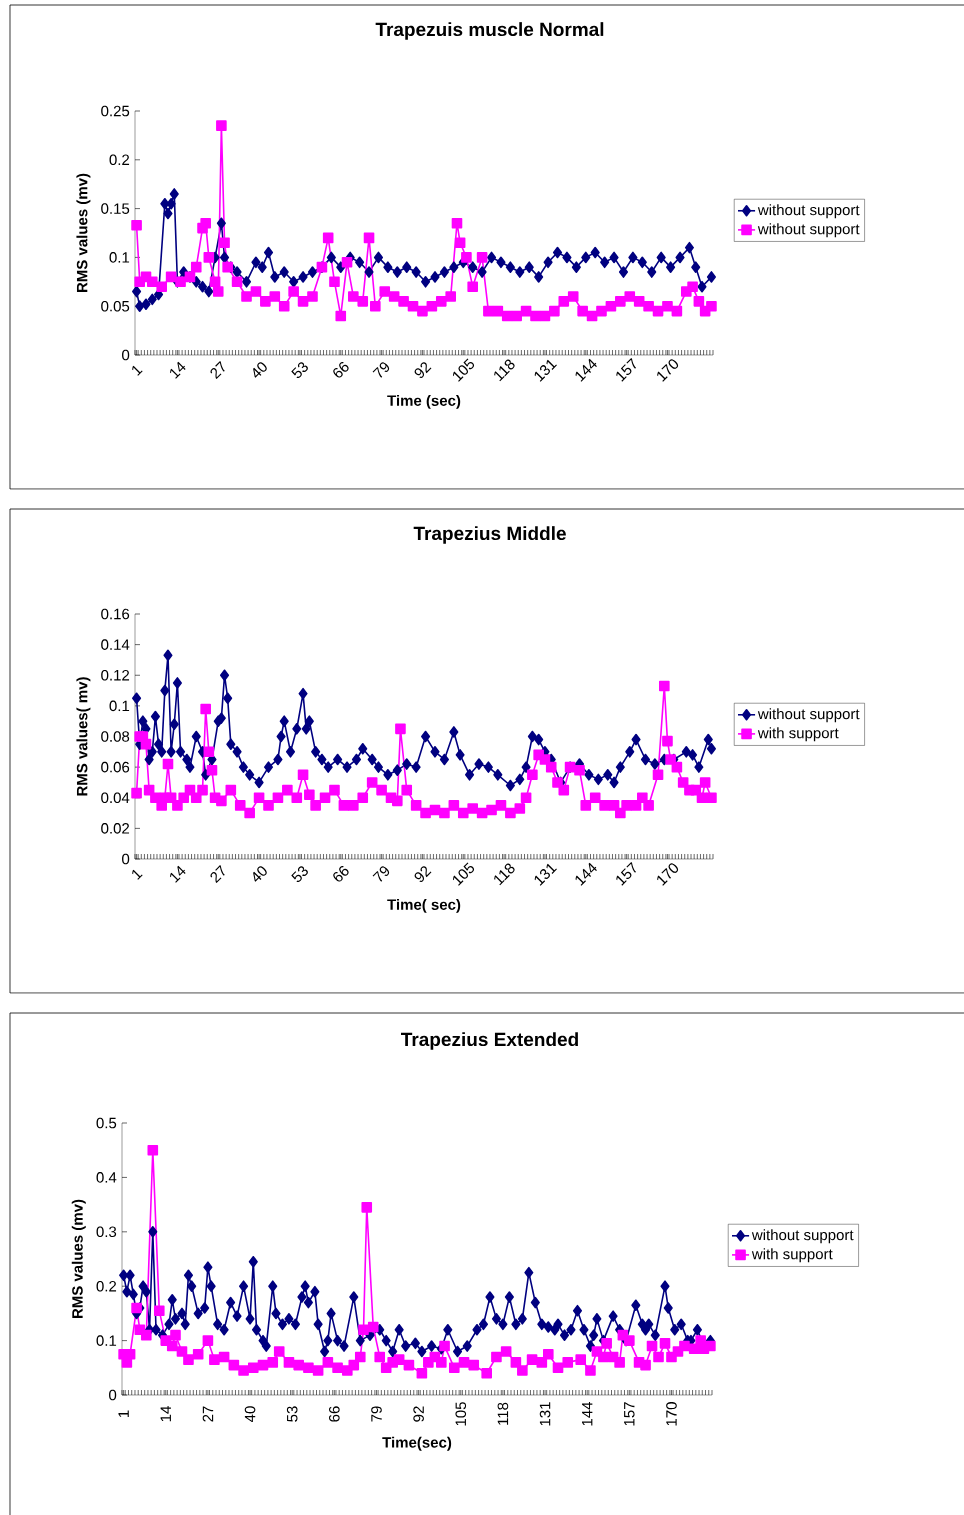  What do you see at coordinates (424, 905) in the screenshot?
I see `x-axis-title: Time( sec)` at bounding box center [424, 905].